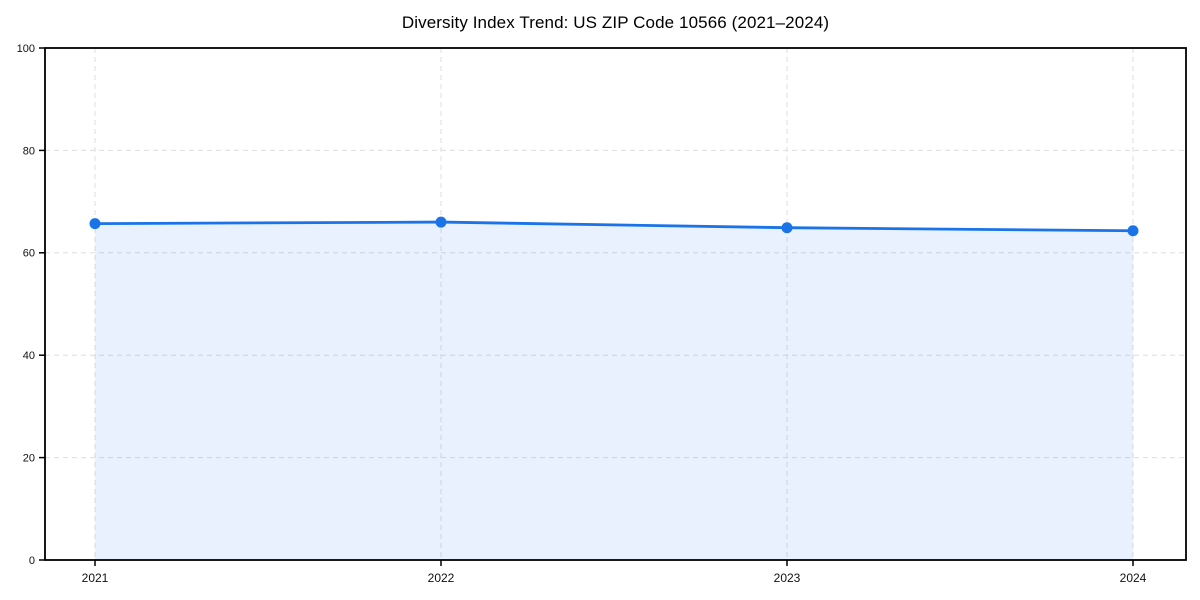 The height and width of the screenshot is (600, 1200). I want to click on trend-line, so click(614, 226).